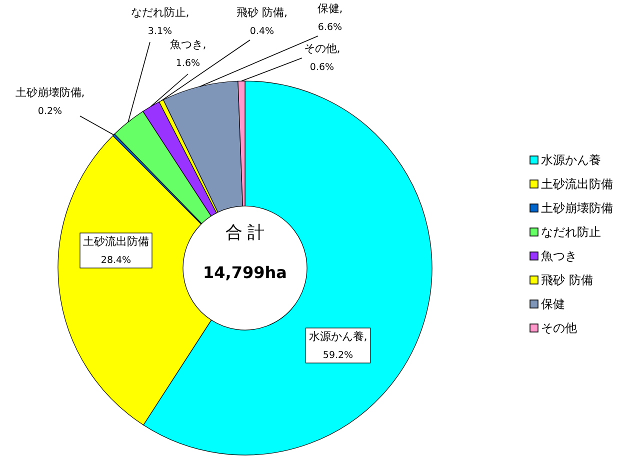 Image resolution: width=644 pixels, height=465 pixels. Describe the element at coordinates (338, 345) in the screenshot. I see `data-label: 水源かん養, 59.2%` at that location.